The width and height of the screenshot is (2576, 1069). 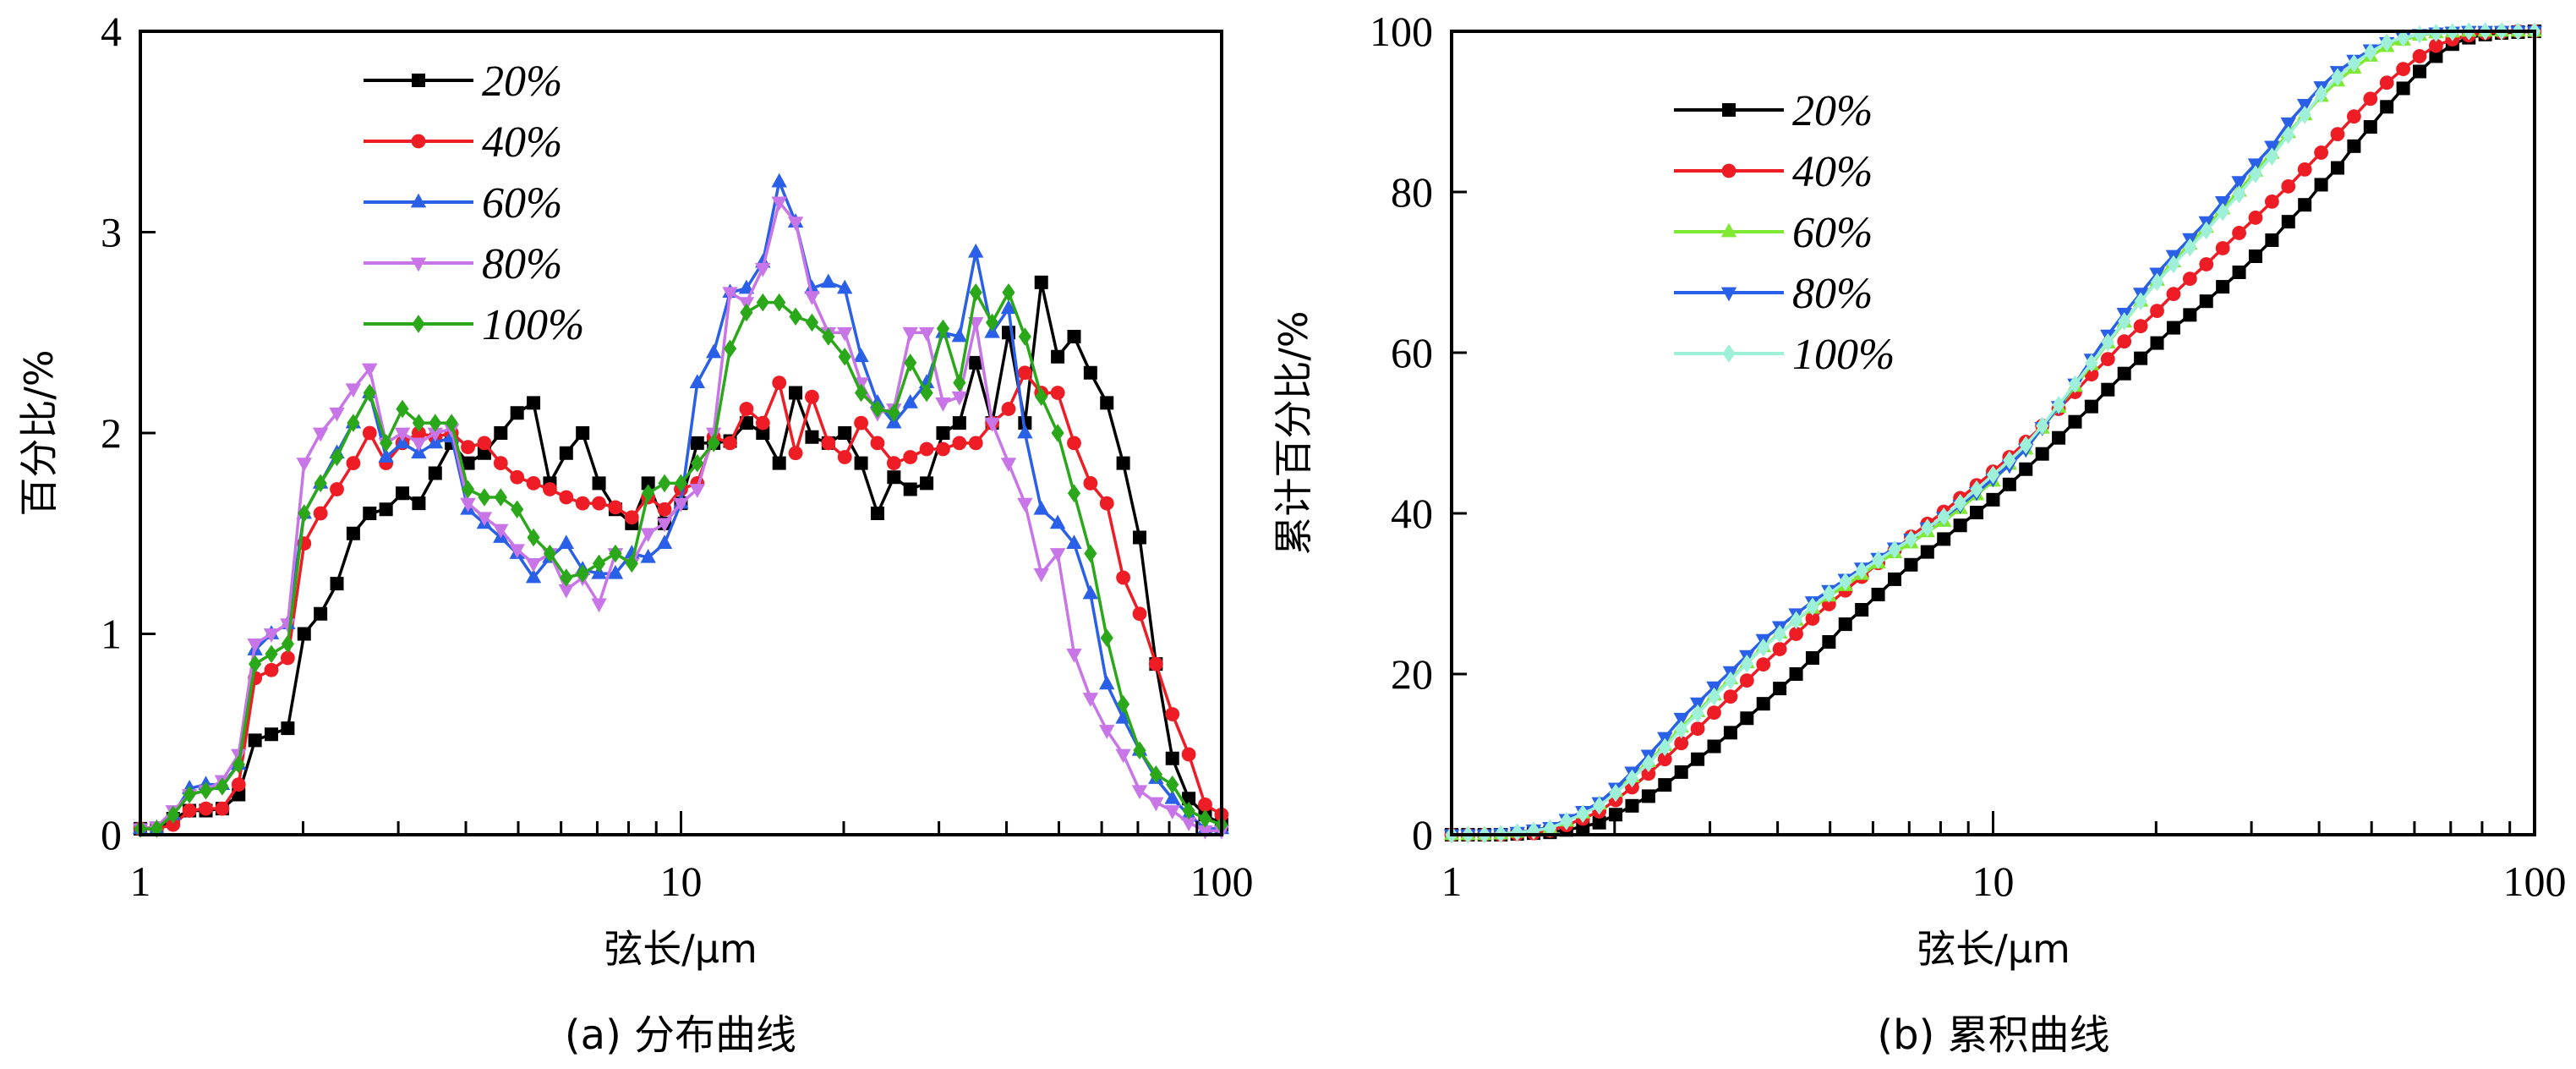 What do you see at coordinates (1832, 111) in the screenshot?
I see `legend-label: 20%` at bounding box center [1832, 111].